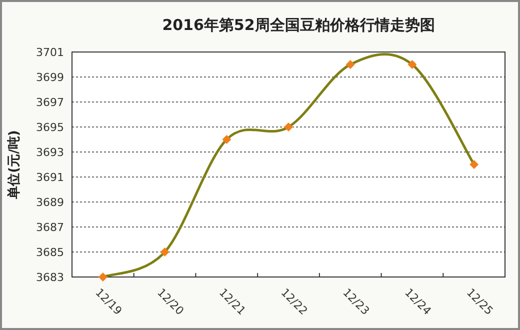 The image size is (520, 330). What do you see at coordinates (298, 25) in the screenshot?
I see `chart-title: 2016年第52周全国豆粕价格行情走势图` at bounding box center [298, 25].